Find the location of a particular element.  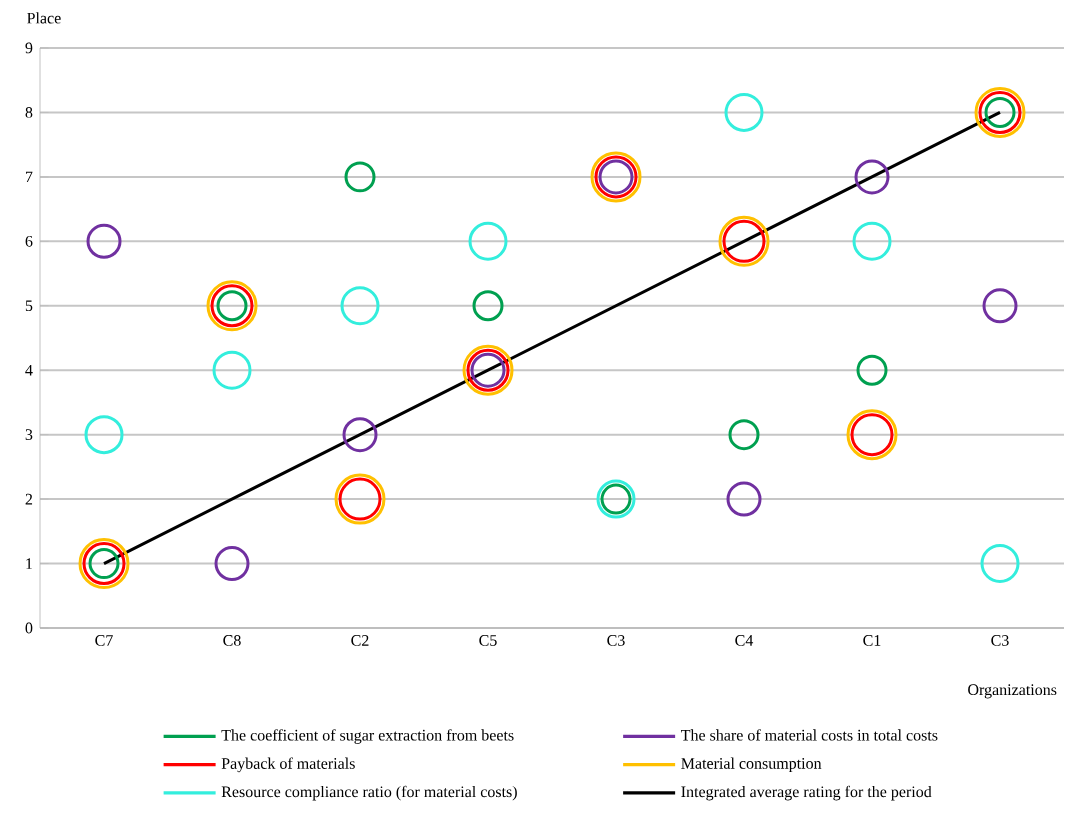

y-tick-label: 3 is located at coordinates (29, 435).